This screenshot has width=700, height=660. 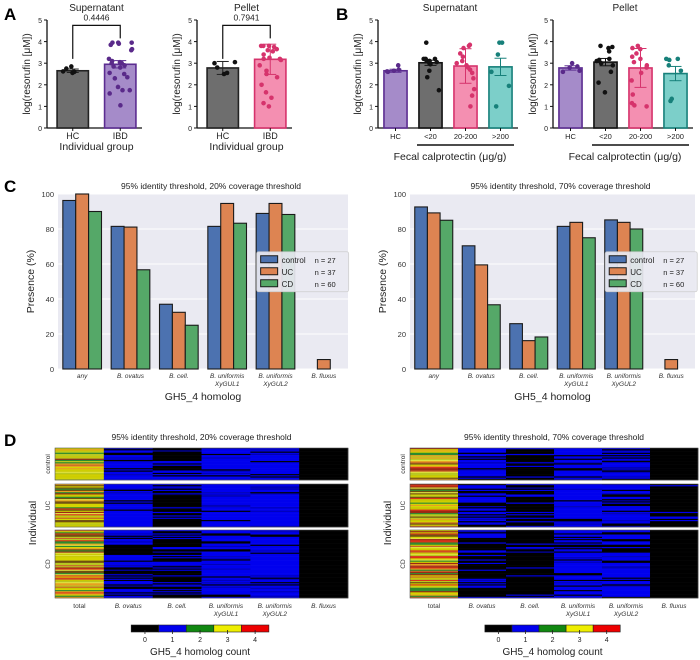 I want to click on legend-n: n = 60, so click(x=325, y=284).